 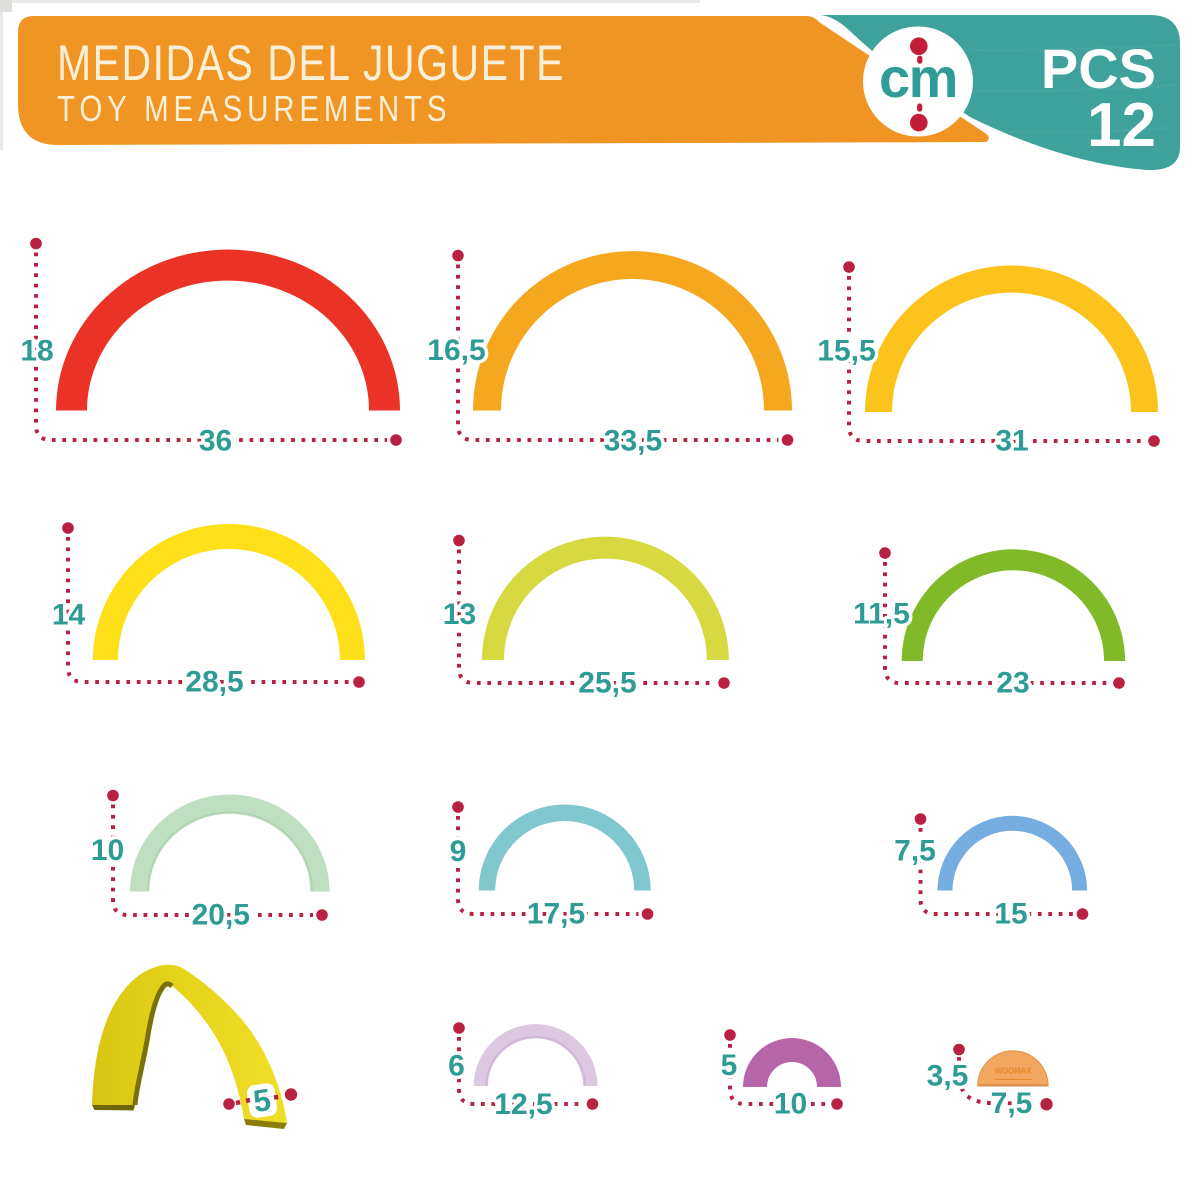 What do you see at coordinates (459, 614) in the screenshot?
I see `svg-text: 13` at bounding box center [459, 614].